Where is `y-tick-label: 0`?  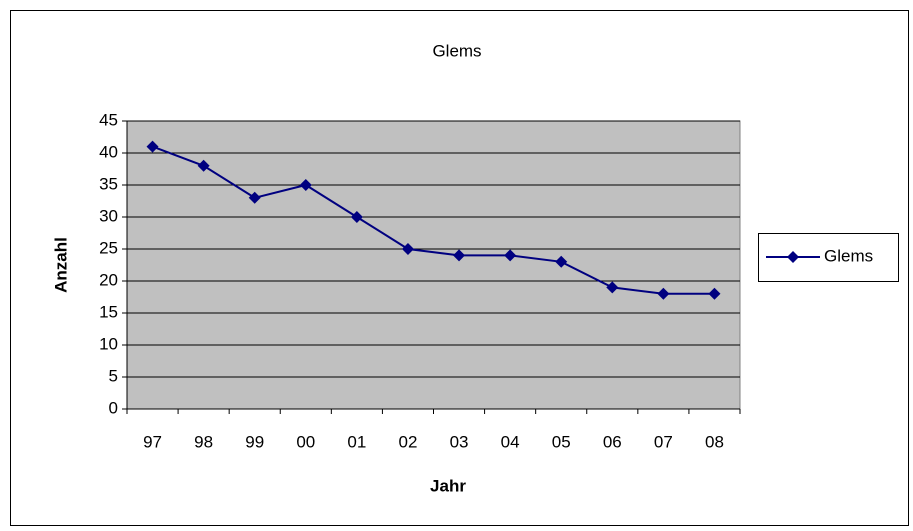
y-tick-label: 0 is located at coordinates (113, 407).